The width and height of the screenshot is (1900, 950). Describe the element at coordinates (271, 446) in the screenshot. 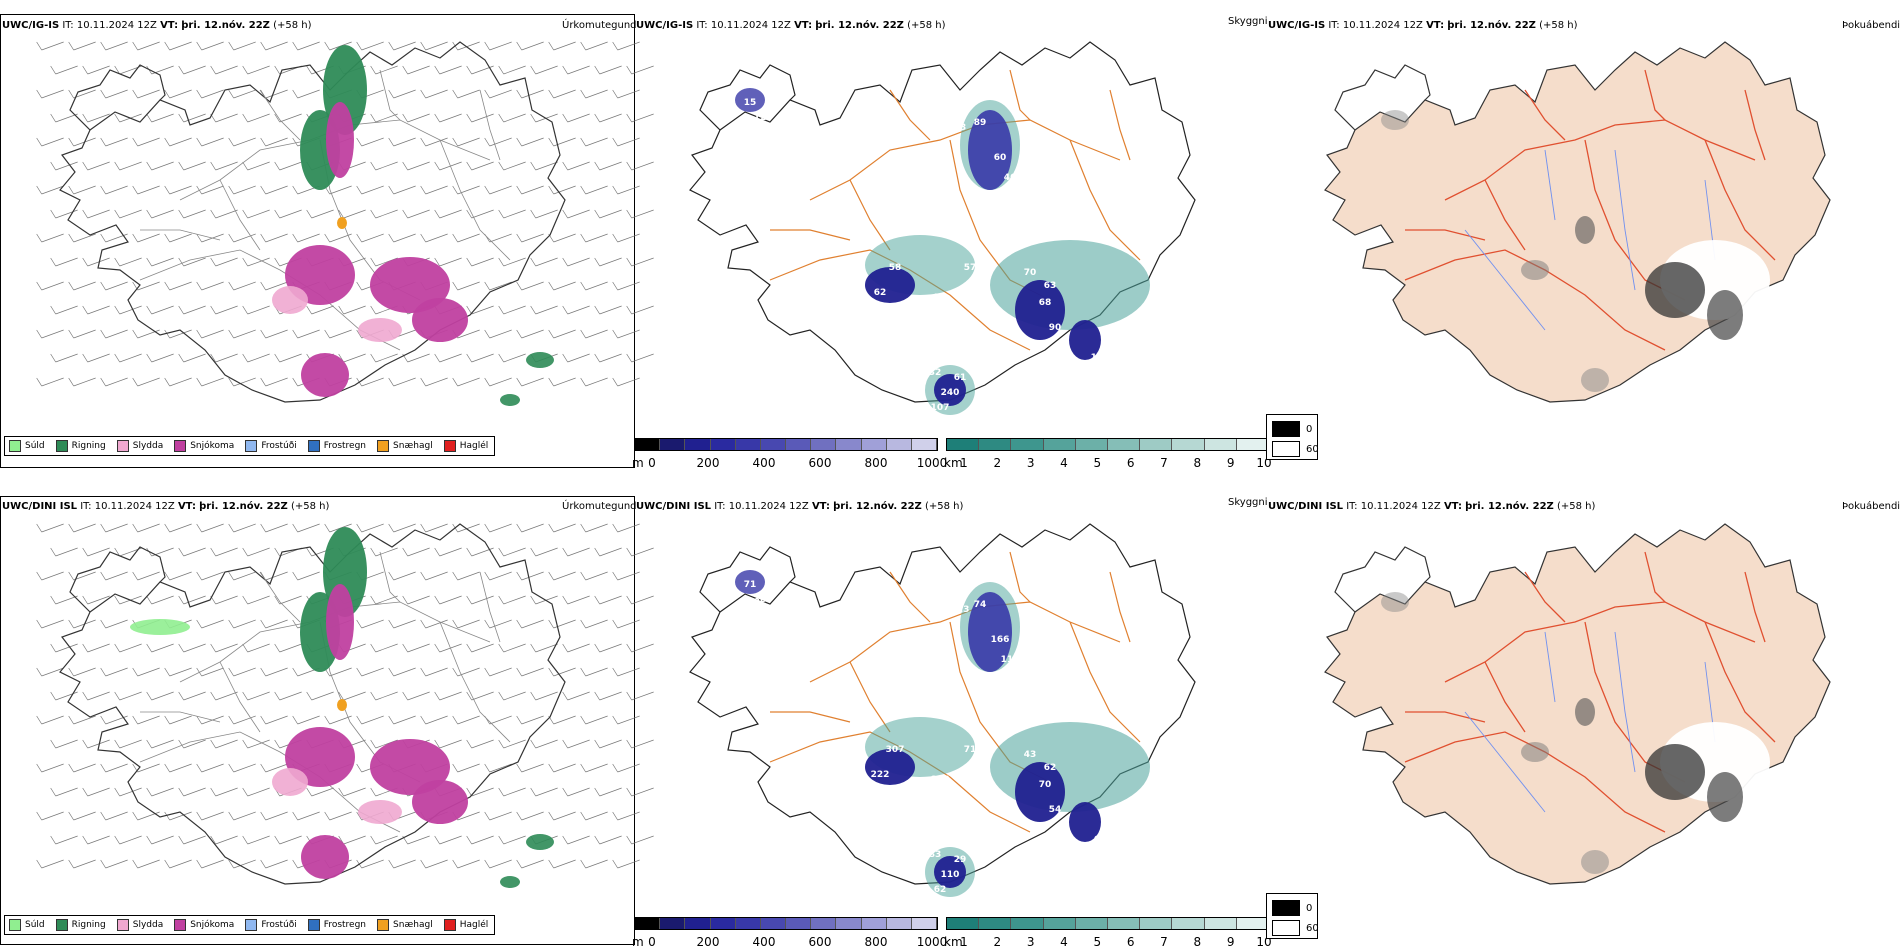

I see `row1-legend-item: Frostúði` at that location.